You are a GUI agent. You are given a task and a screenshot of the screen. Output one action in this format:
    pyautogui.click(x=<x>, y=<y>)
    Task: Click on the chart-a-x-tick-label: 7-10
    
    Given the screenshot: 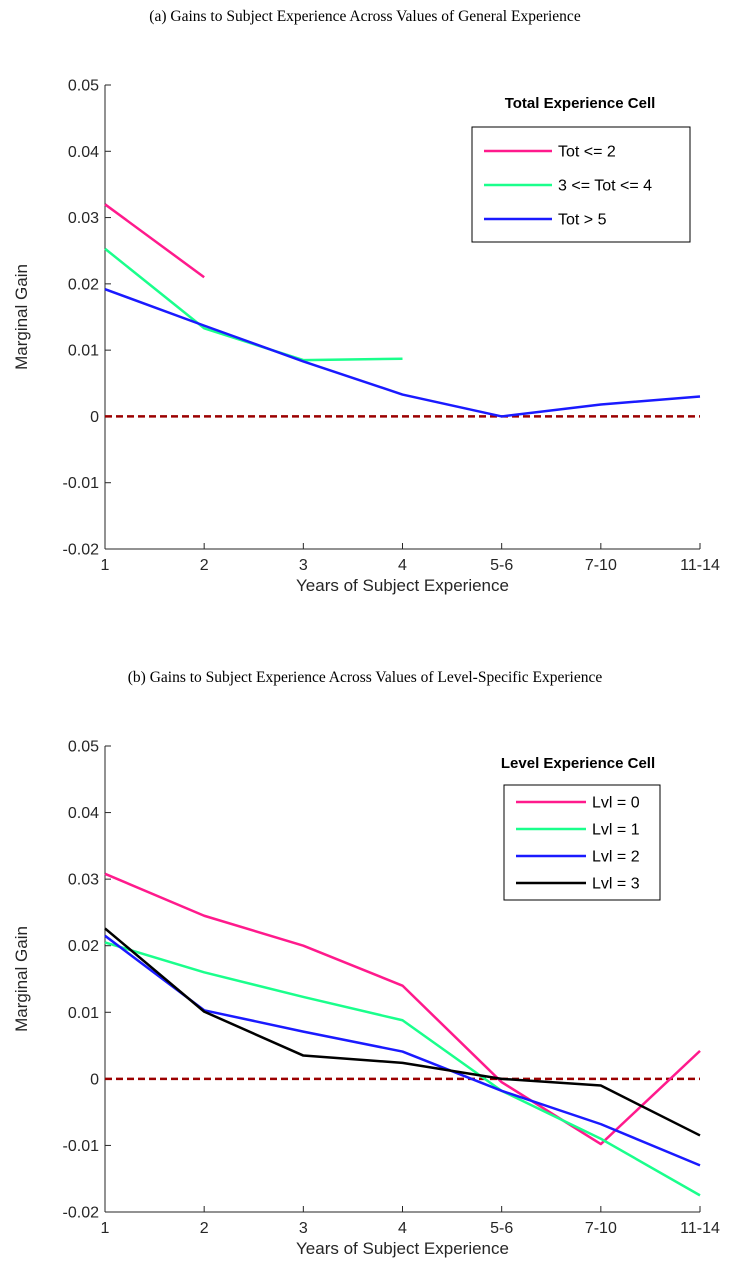 What is the action you would take?
    pyautogui.click(x=601, y=565)
    